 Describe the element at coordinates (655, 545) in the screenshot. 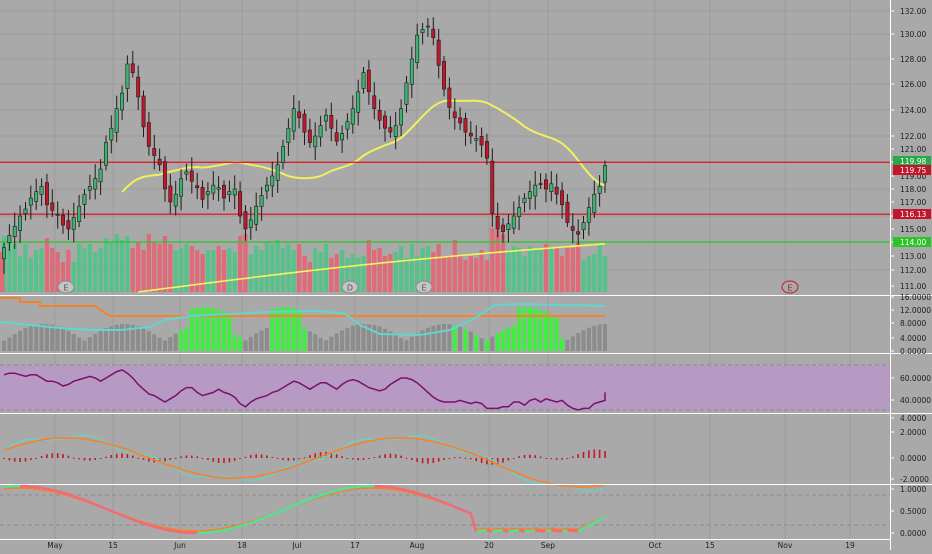

I see `time-axis-label: Oct` at that location.